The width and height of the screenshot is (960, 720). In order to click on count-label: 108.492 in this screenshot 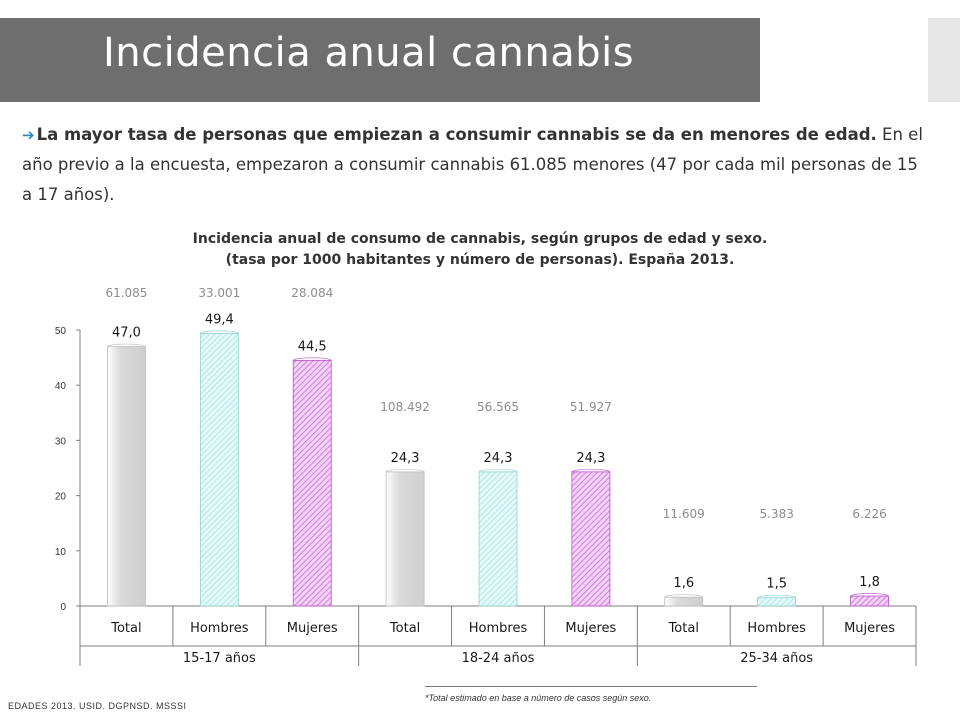, I will do `click(405, 407)`.